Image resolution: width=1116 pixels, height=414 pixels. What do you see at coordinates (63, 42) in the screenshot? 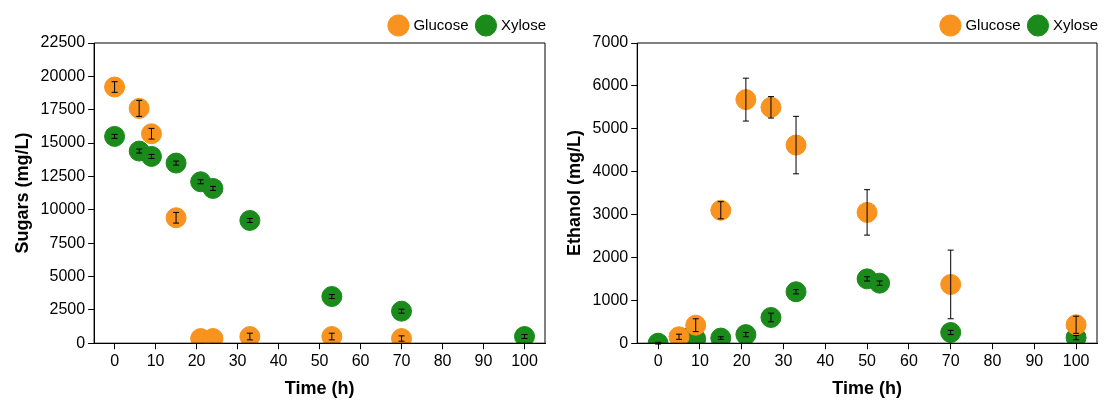
I see `y-tick-label: 22500` at bounding box center [63, 42].